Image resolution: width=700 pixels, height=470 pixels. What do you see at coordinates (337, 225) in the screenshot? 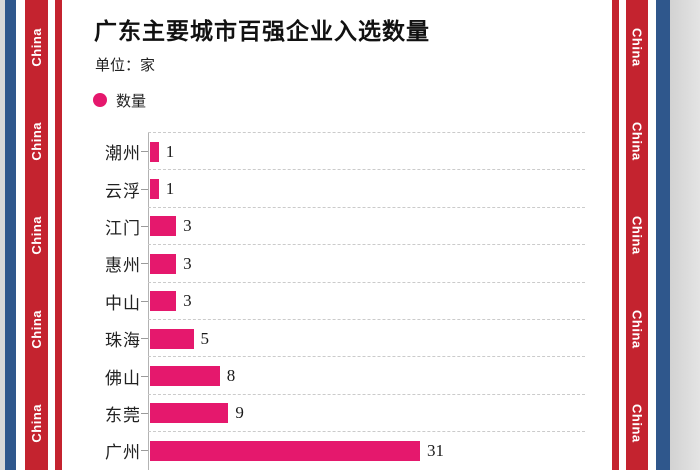
I see `bar-row: 江门 3` at bounding box center [337, 225].